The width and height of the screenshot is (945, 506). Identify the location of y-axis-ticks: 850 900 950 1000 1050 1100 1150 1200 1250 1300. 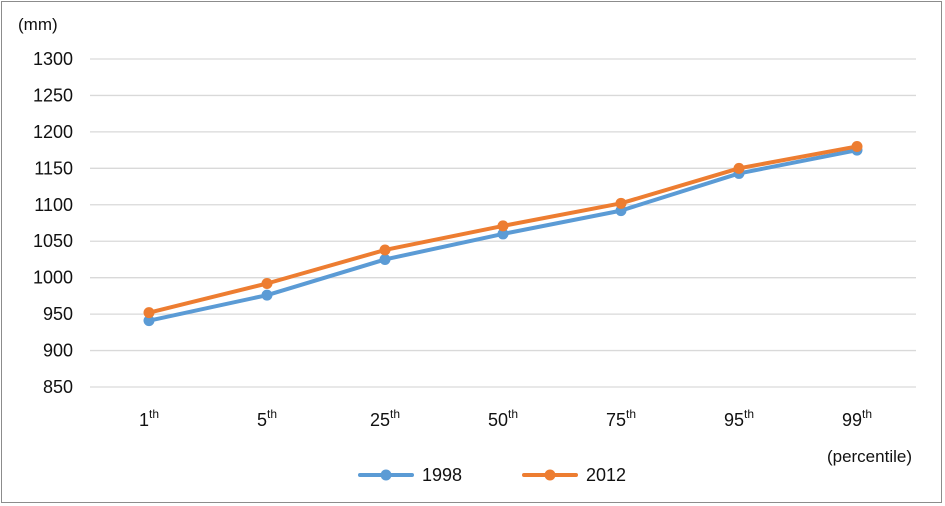
(53, 223).